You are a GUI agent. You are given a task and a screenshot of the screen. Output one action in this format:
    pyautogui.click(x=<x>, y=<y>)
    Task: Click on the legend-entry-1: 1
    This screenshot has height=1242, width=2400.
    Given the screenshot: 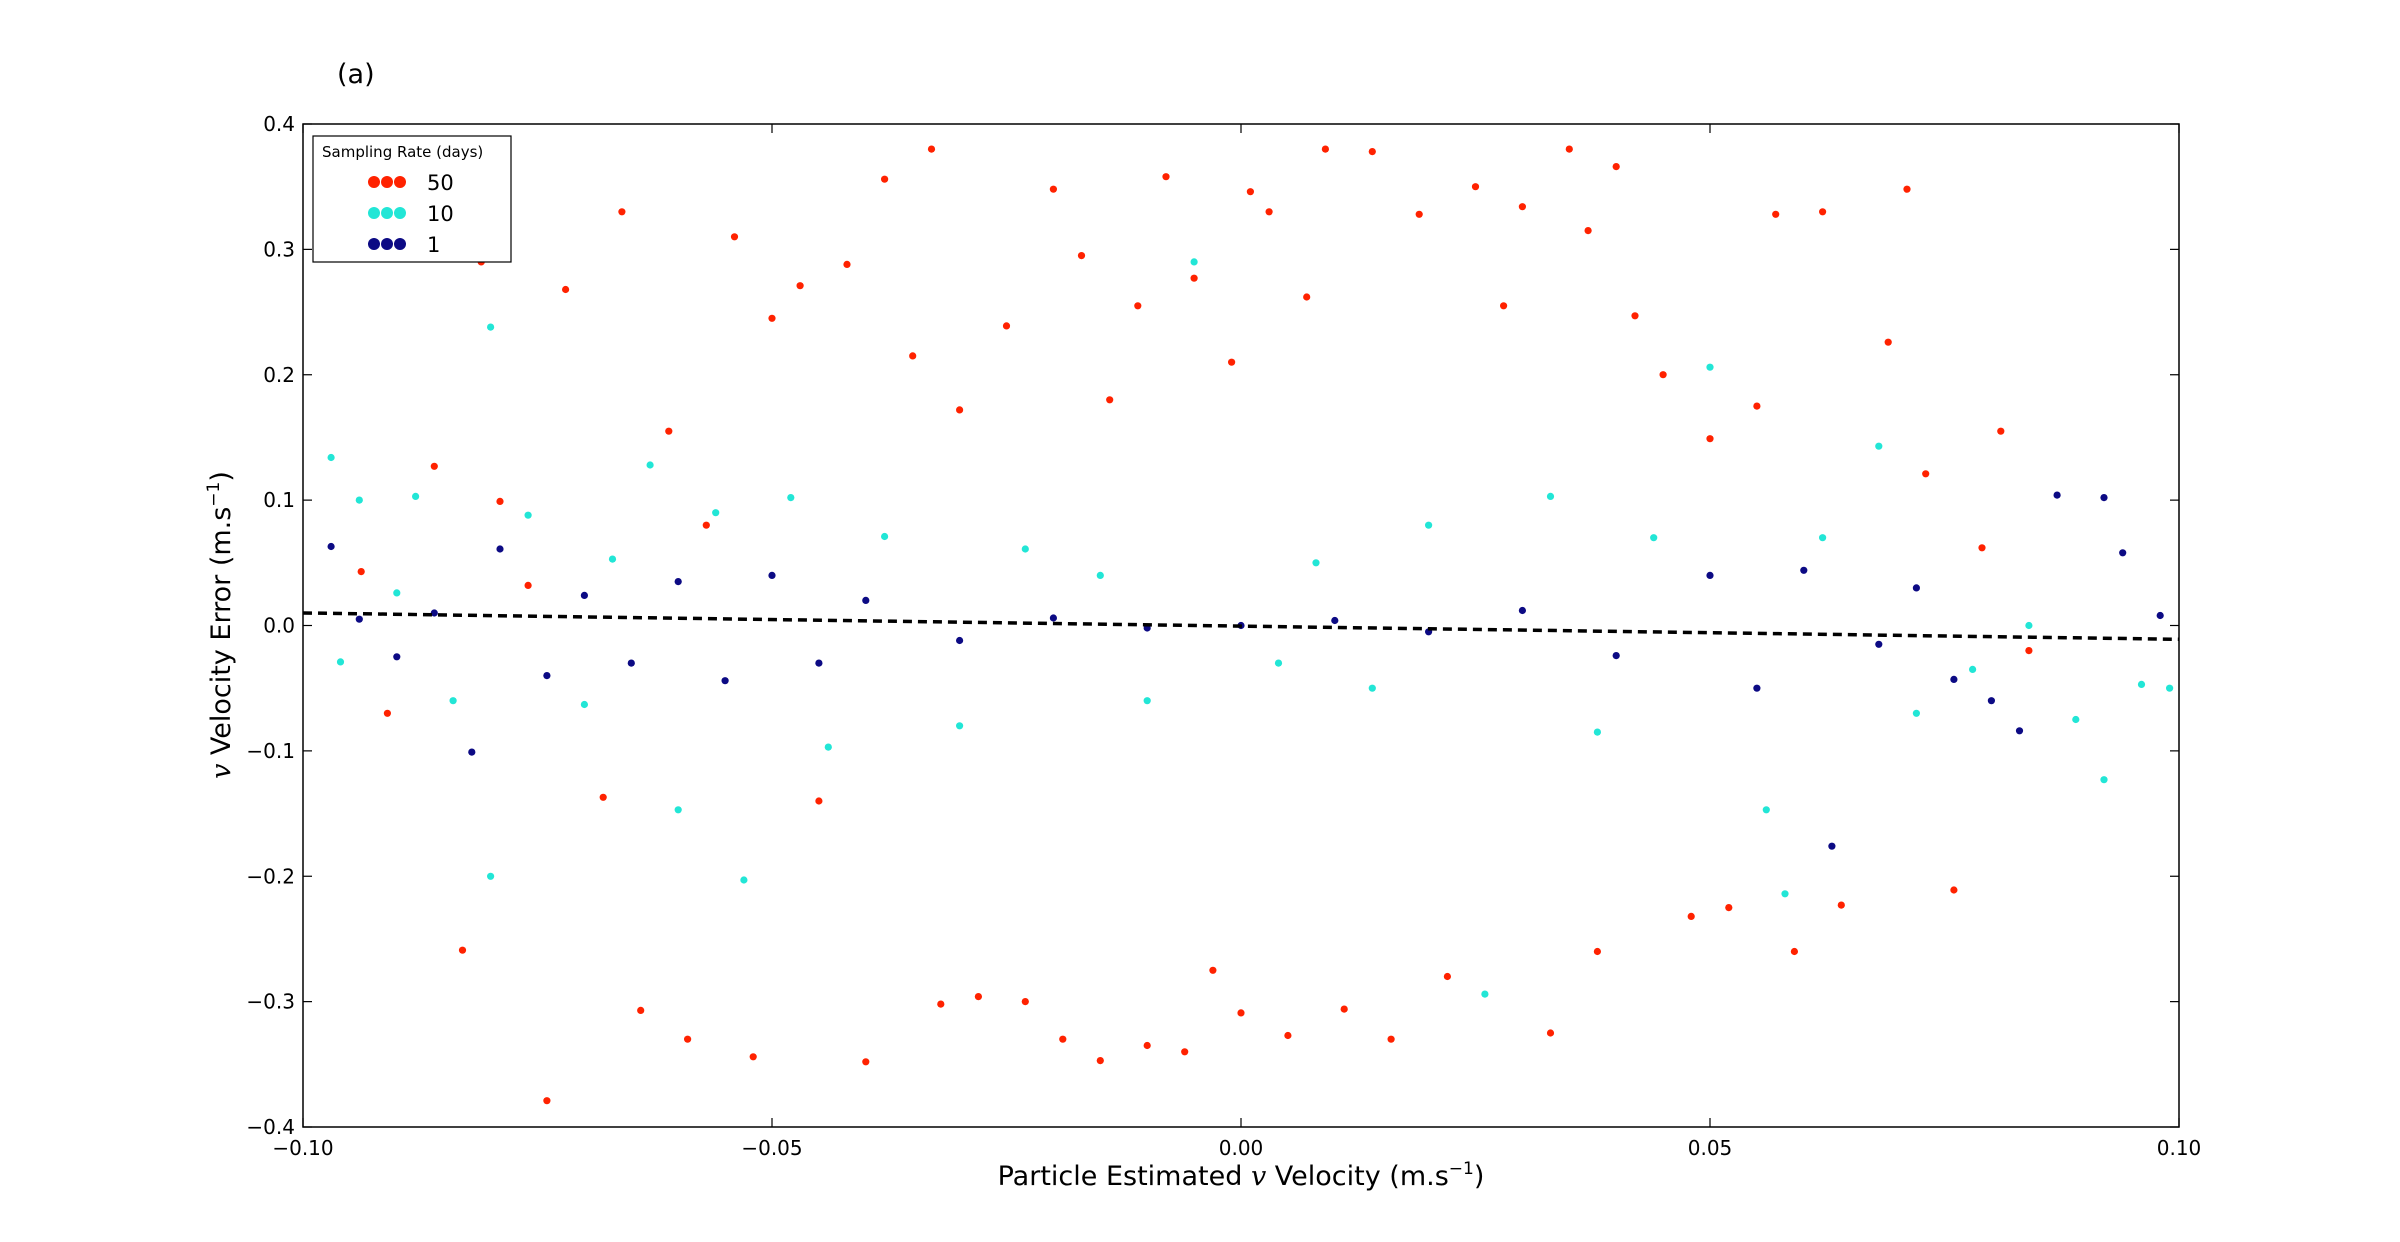 What is the action you would take?
    pyautogui.click(x=404, y=245)
    